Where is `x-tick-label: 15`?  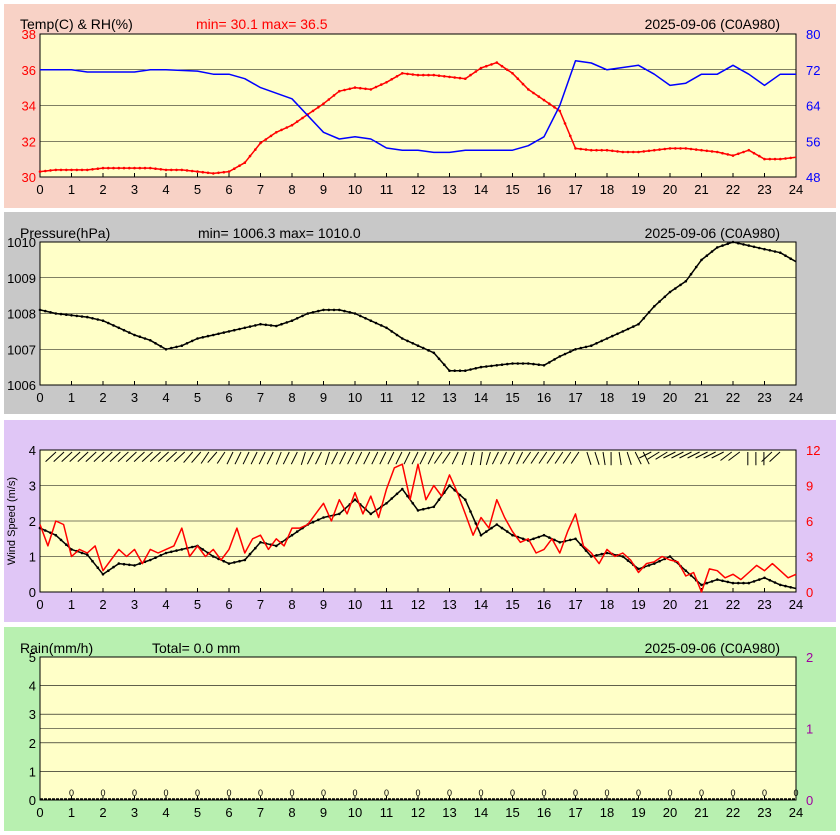 x-tick-label: 15 is located at coordinates (512, 604).